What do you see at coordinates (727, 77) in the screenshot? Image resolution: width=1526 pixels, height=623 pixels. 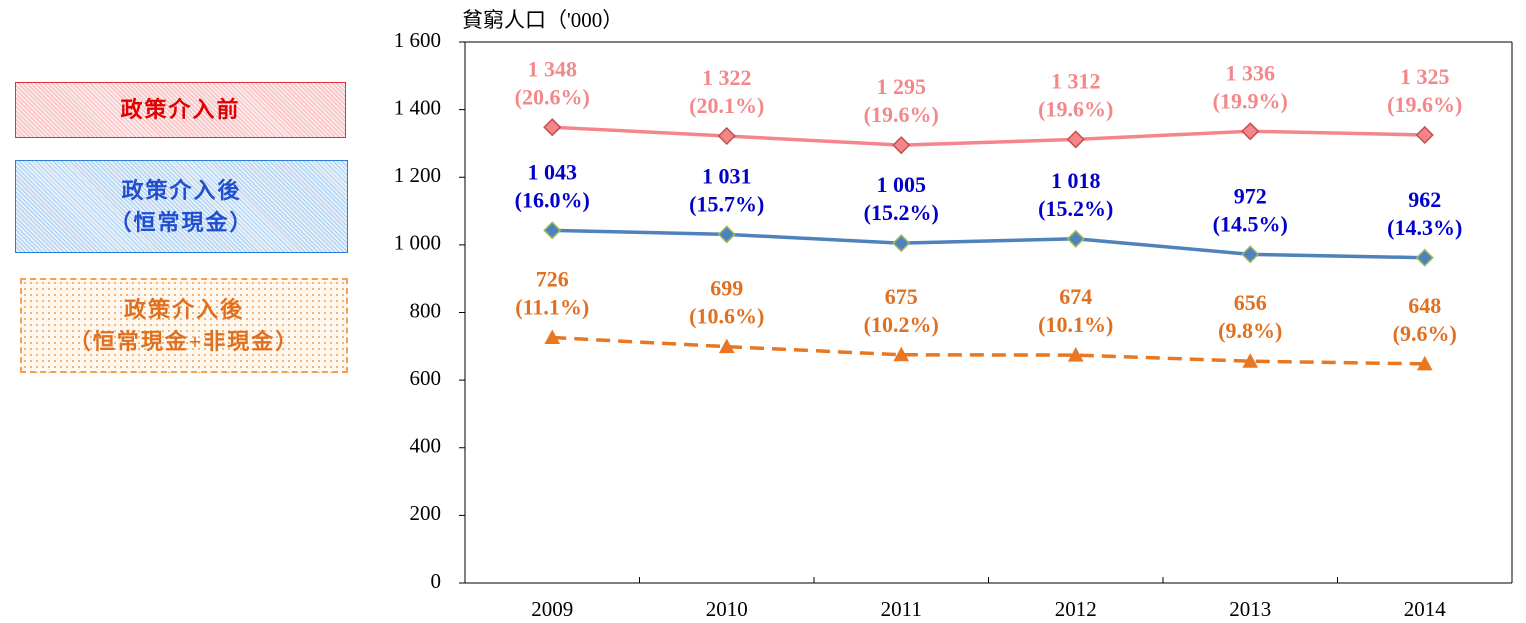 I see `data-label: 1 322` at bounding box center [727, 77].